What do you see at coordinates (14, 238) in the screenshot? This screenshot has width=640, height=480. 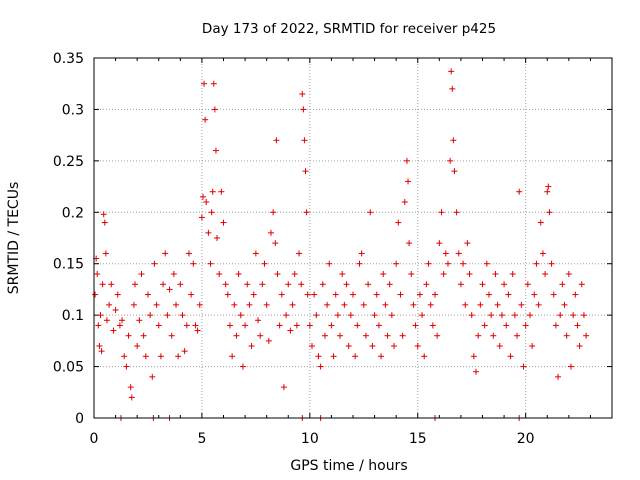 I see `y-axis-title: SRMTID / TECUs` at bounding box center [14, 238].